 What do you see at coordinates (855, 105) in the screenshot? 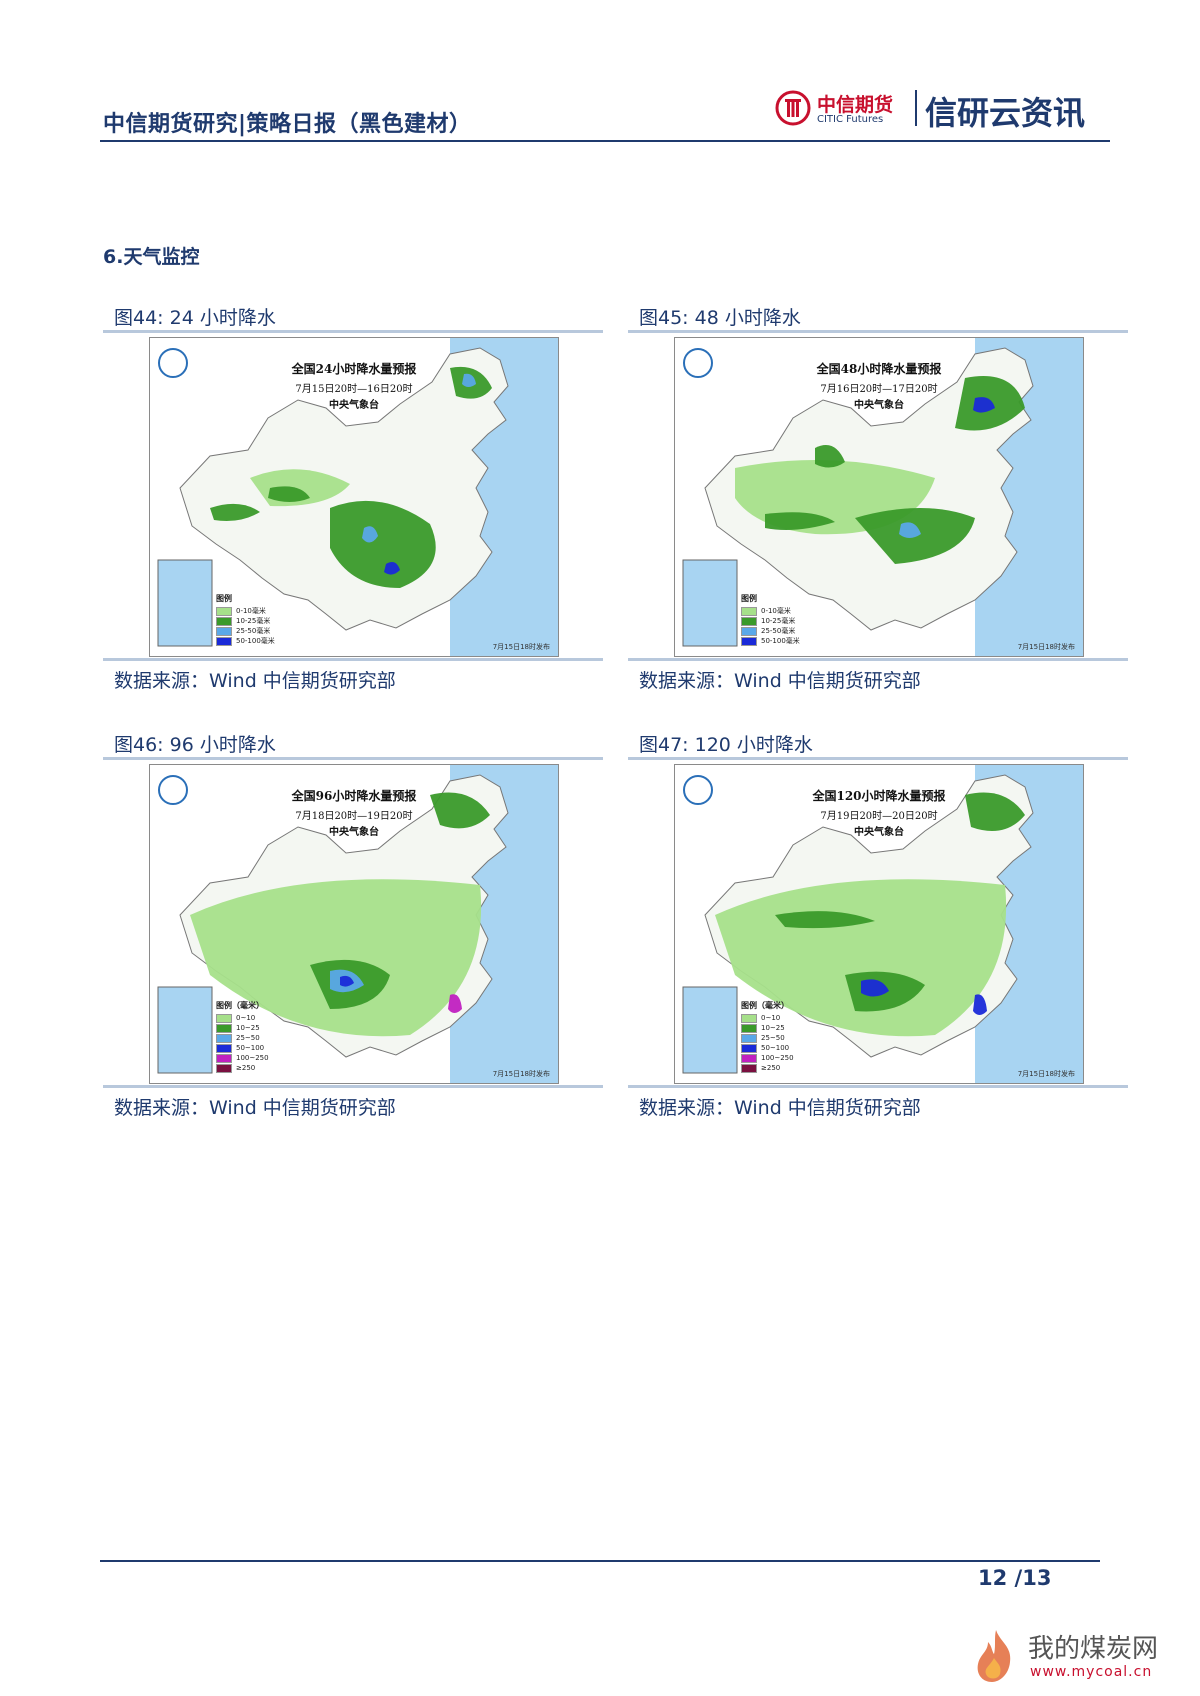
I see `logo-chinese-name: 中信期货` at bounding box center [855, 105].